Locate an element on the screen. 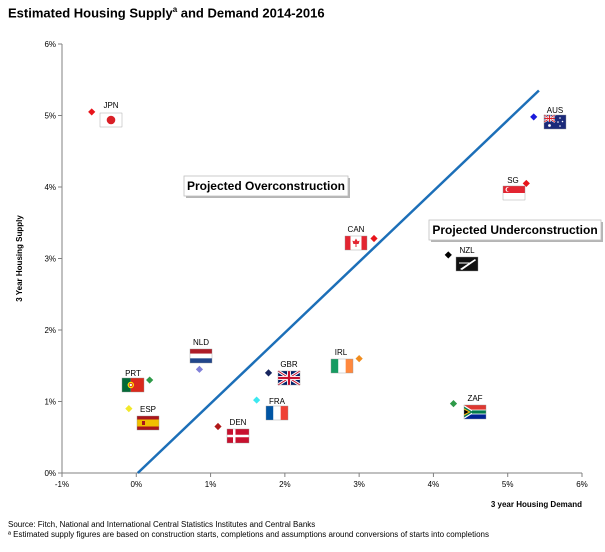 This screenshot has width=605, height=552. chart-title-rest: and Demand 2014-2016 is located at coordinates (251, 13).